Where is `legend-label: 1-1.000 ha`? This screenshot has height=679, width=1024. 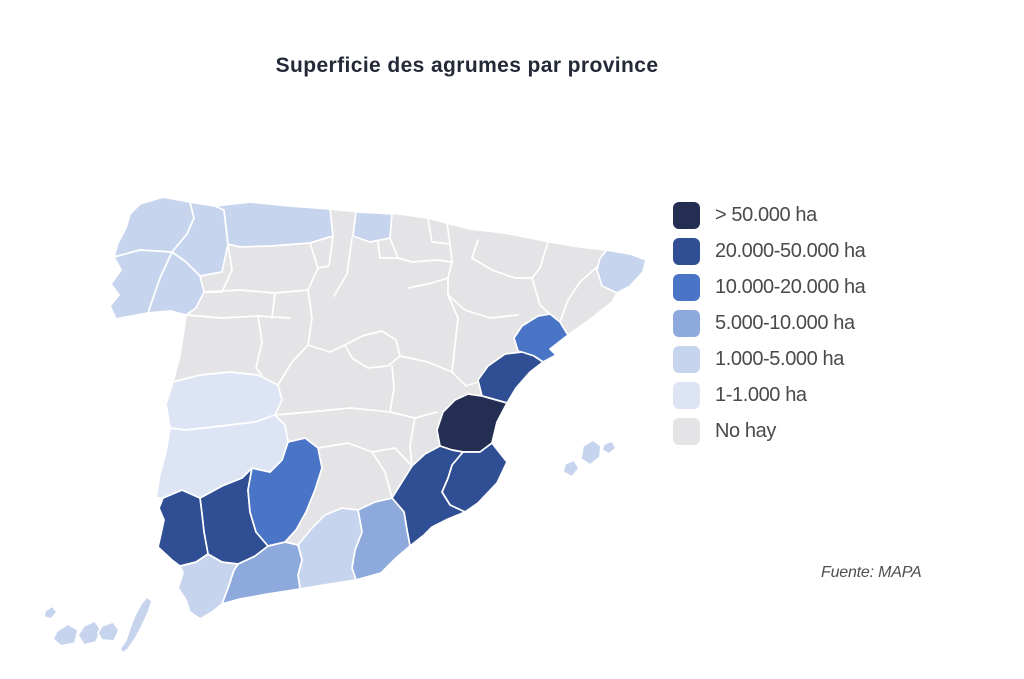
legend-label: 1-1.000 ha is located at coordinates (761, 395).